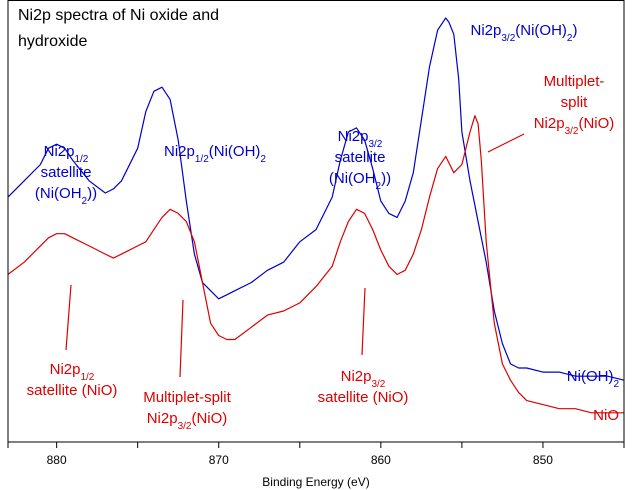 Image resolution: width=638 pixels, height=490 pixels. I want to click on pointer-split32-nio-low, so click(181, 338).